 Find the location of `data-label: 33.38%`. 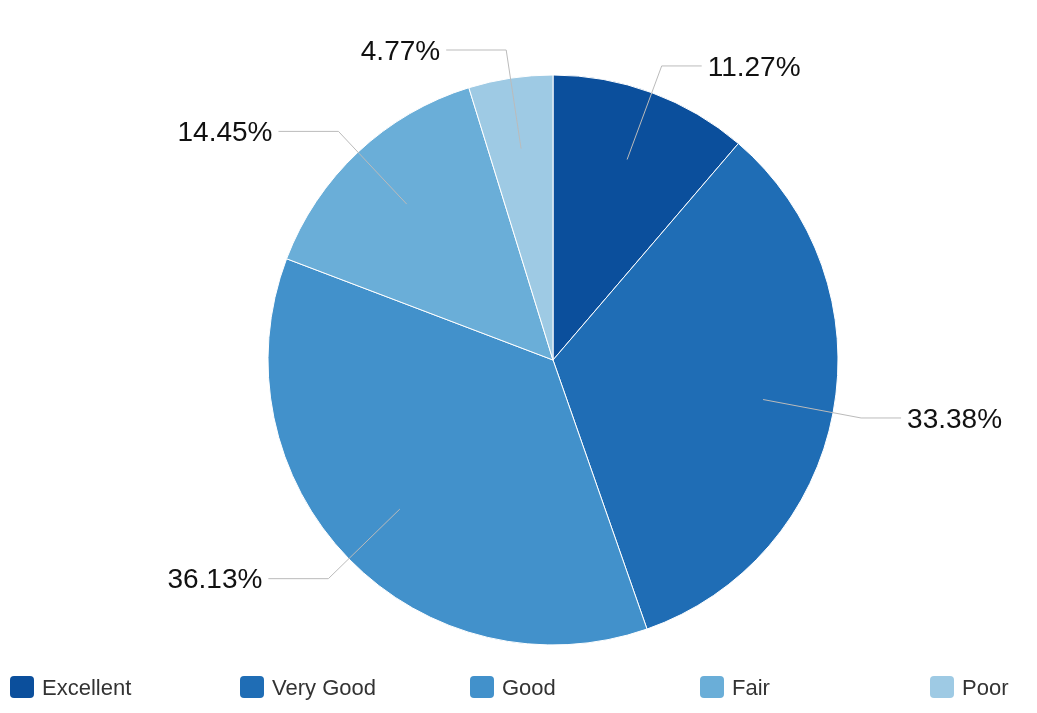

data-label: 33.38% is located at coordinates (955, 418).